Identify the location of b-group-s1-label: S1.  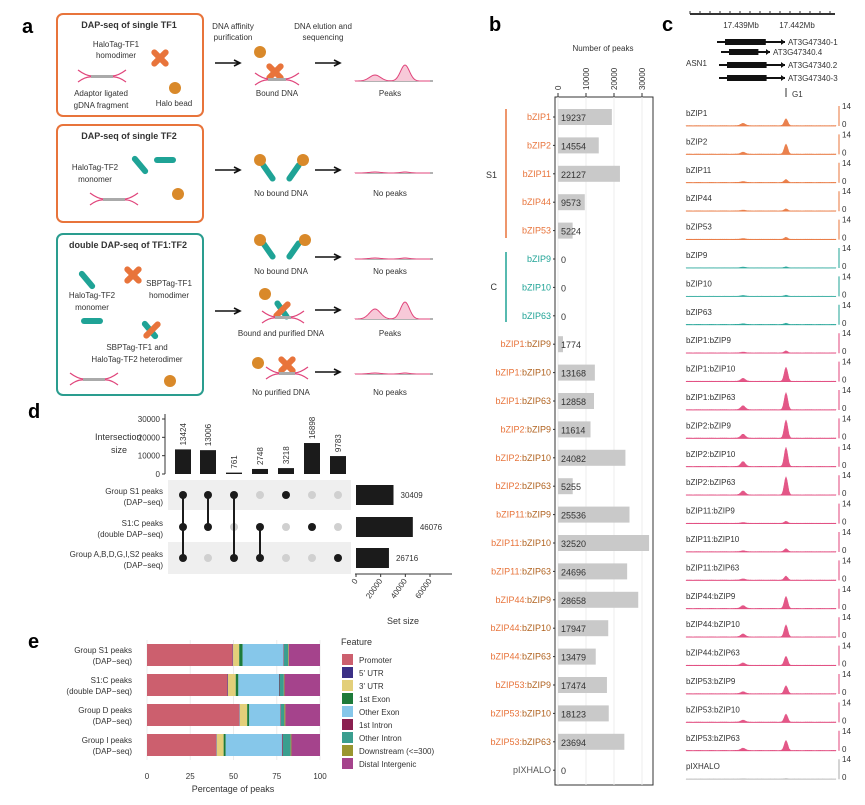
(491, 175).